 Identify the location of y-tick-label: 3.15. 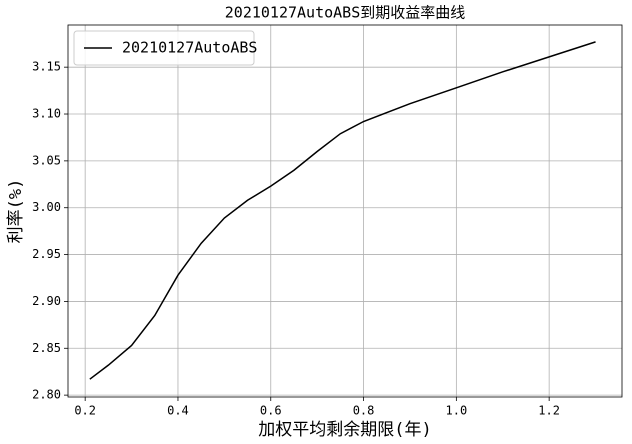
(46, 67).